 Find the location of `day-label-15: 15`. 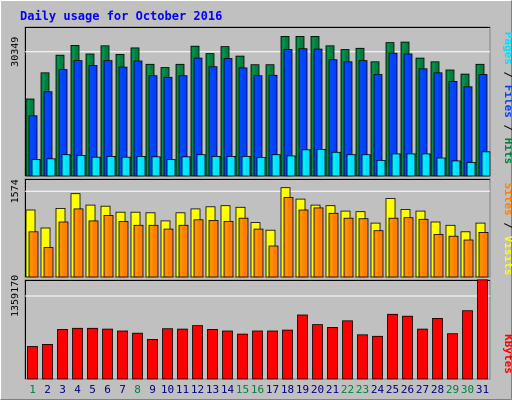

day-label-15: 15 is located at coordinates (242, 389).